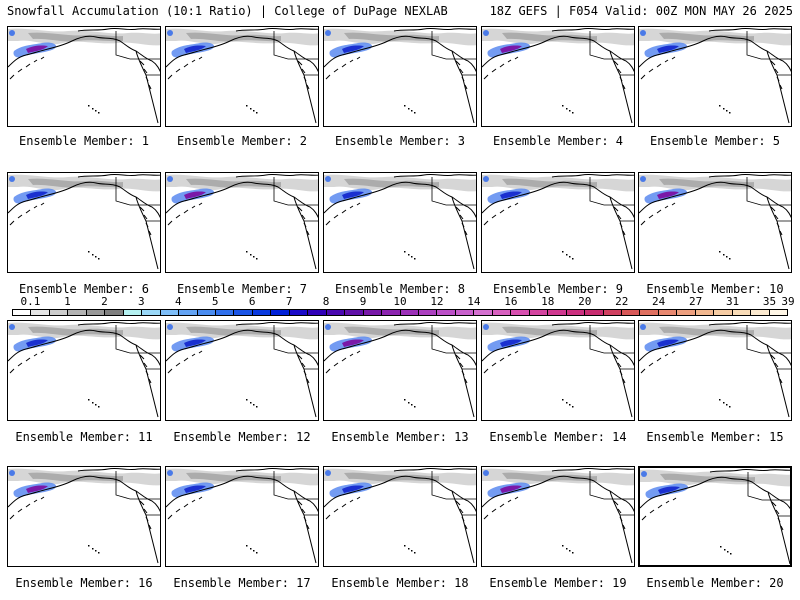 The height and width of the screenshot is (600, 800). I want to click on ensemble-member-label: Ensemble Member: 4, so click(558, 141).